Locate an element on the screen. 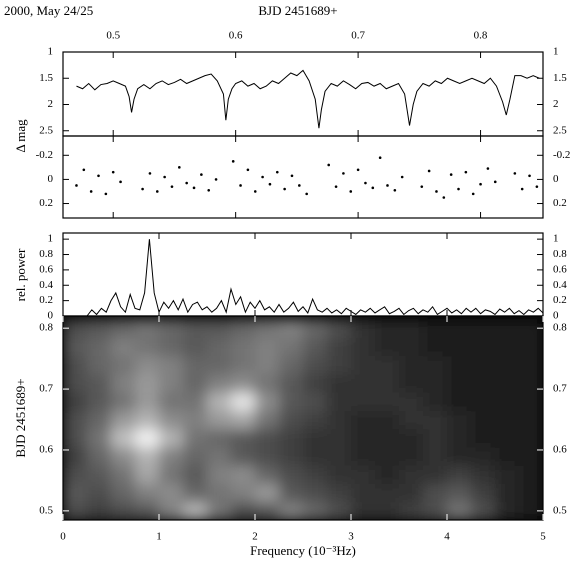 The height and width of the screenshot is (568, 586). y-tick-label: 1.5 is located at coordinates (560, 78).